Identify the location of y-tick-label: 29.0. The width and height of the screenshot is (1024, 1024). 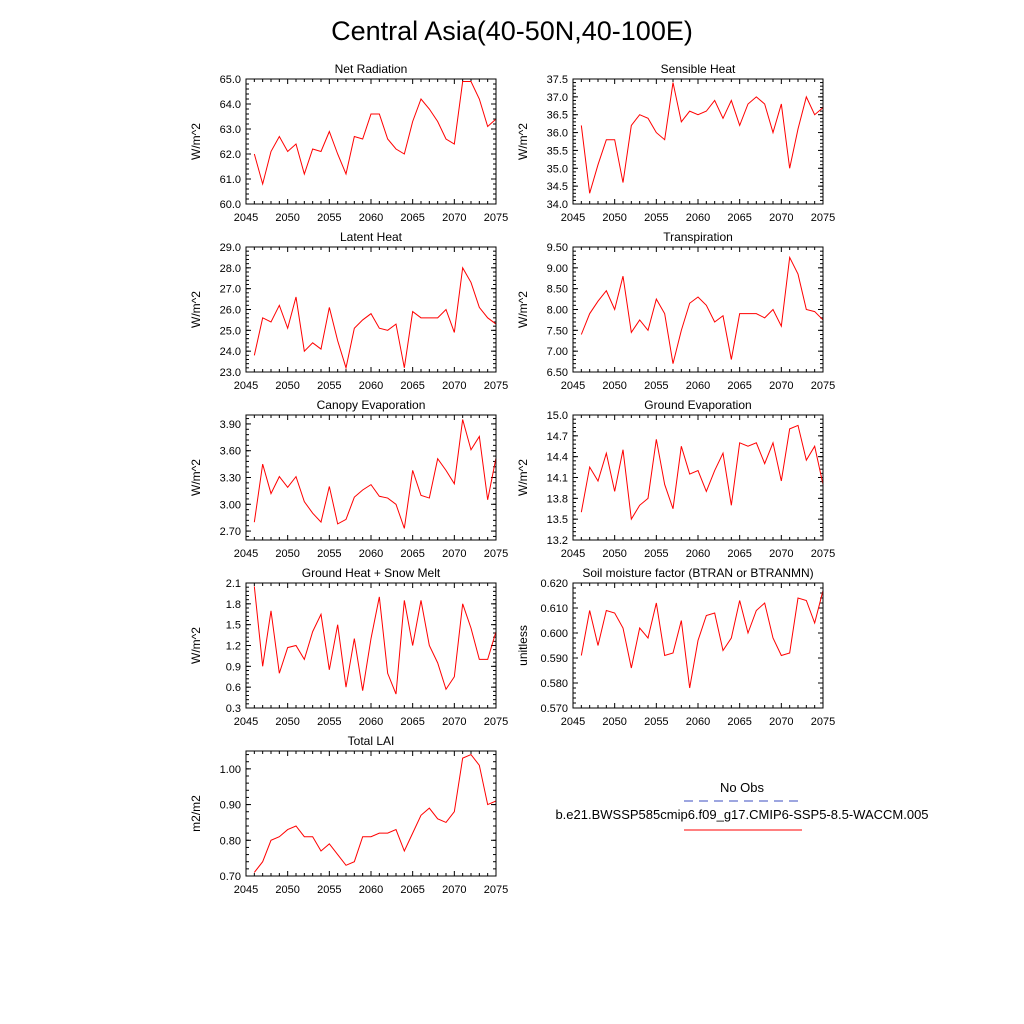
(230, 248).